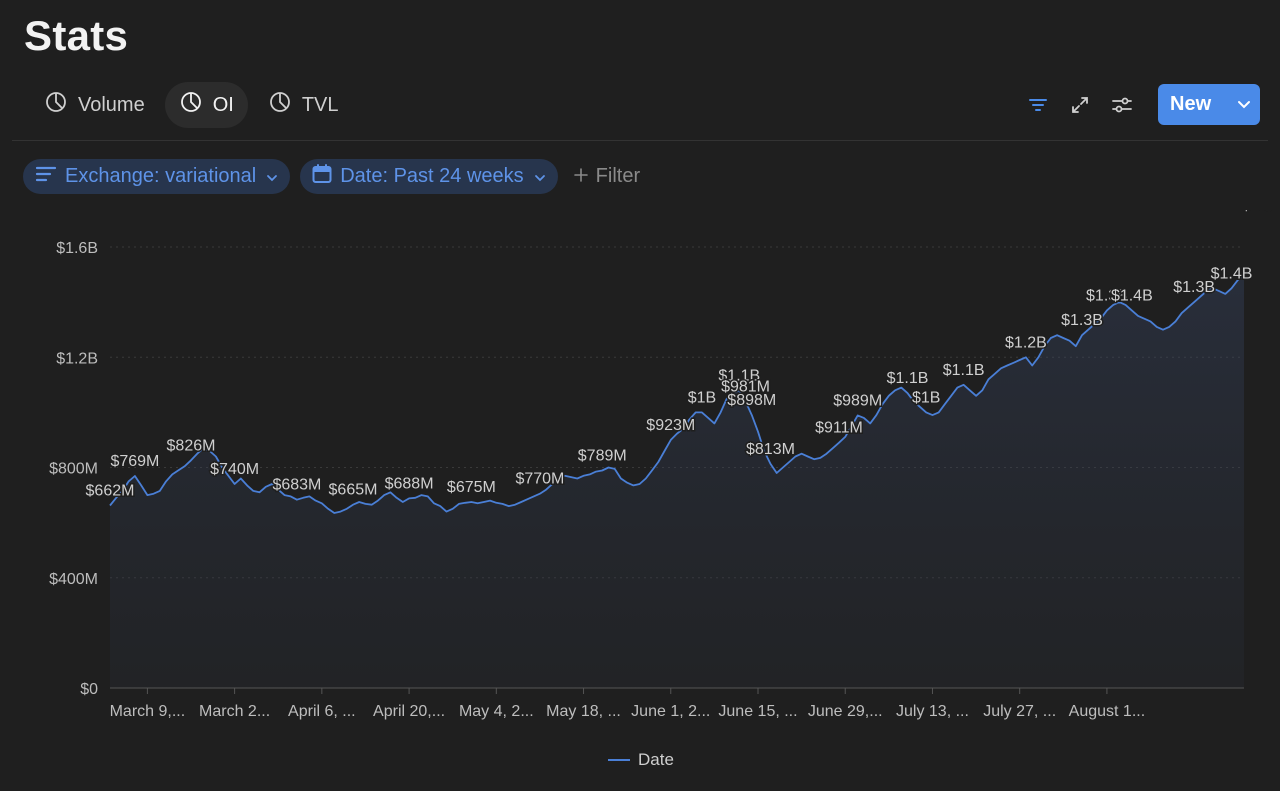 The image size is (1280, 791). Describe the element at coordinates (77, 248) in the screenshot. I see `y-tick-label: $1.6B` at that location.